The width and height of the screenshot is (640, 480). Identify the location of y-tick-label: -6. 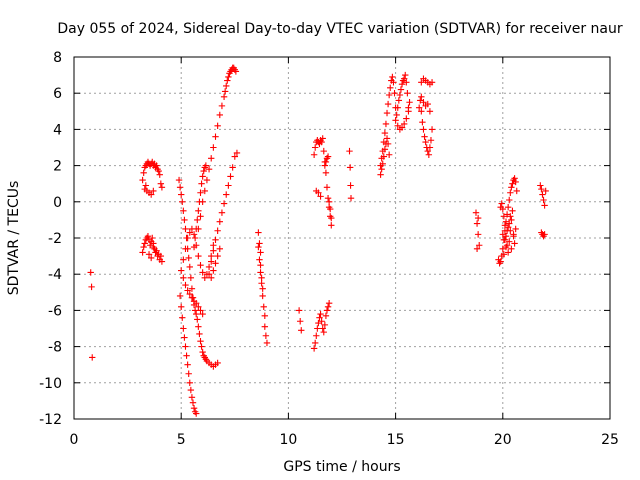
(55, 311).